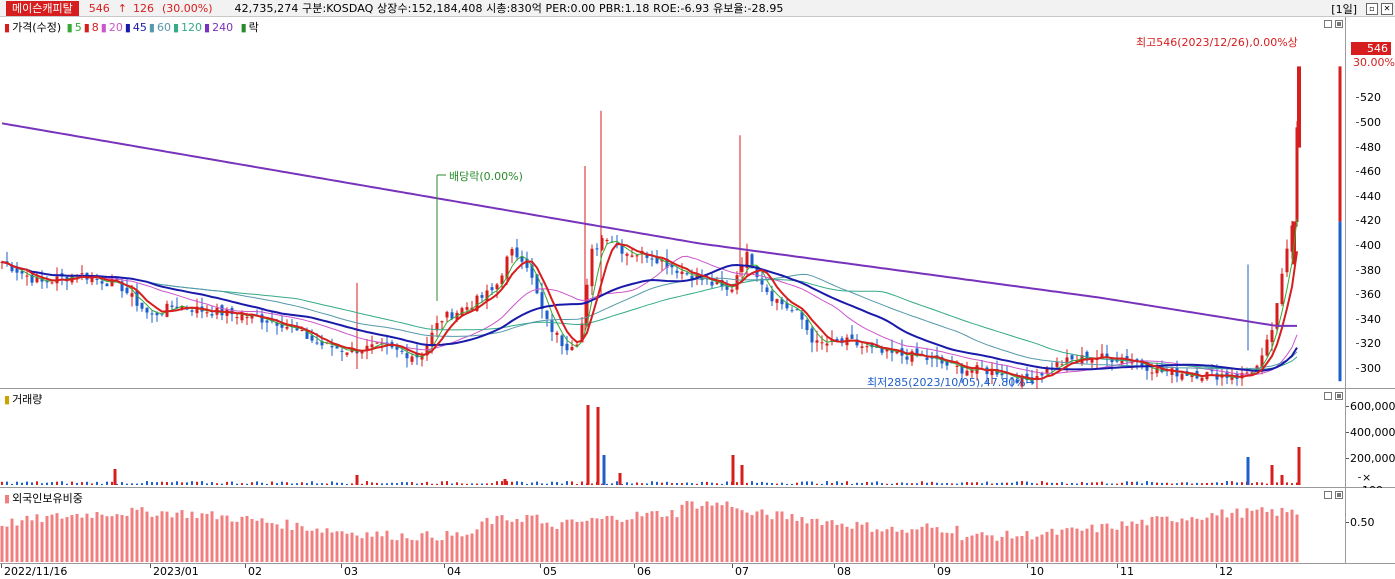 Image resolution: width=1395 pixels, height=579 pixels. What do you see at coordinates (42, 8) in the screenshot?
I see `stock-name-badge: 메이슨캐피탈` at bounding box center [42, 8].